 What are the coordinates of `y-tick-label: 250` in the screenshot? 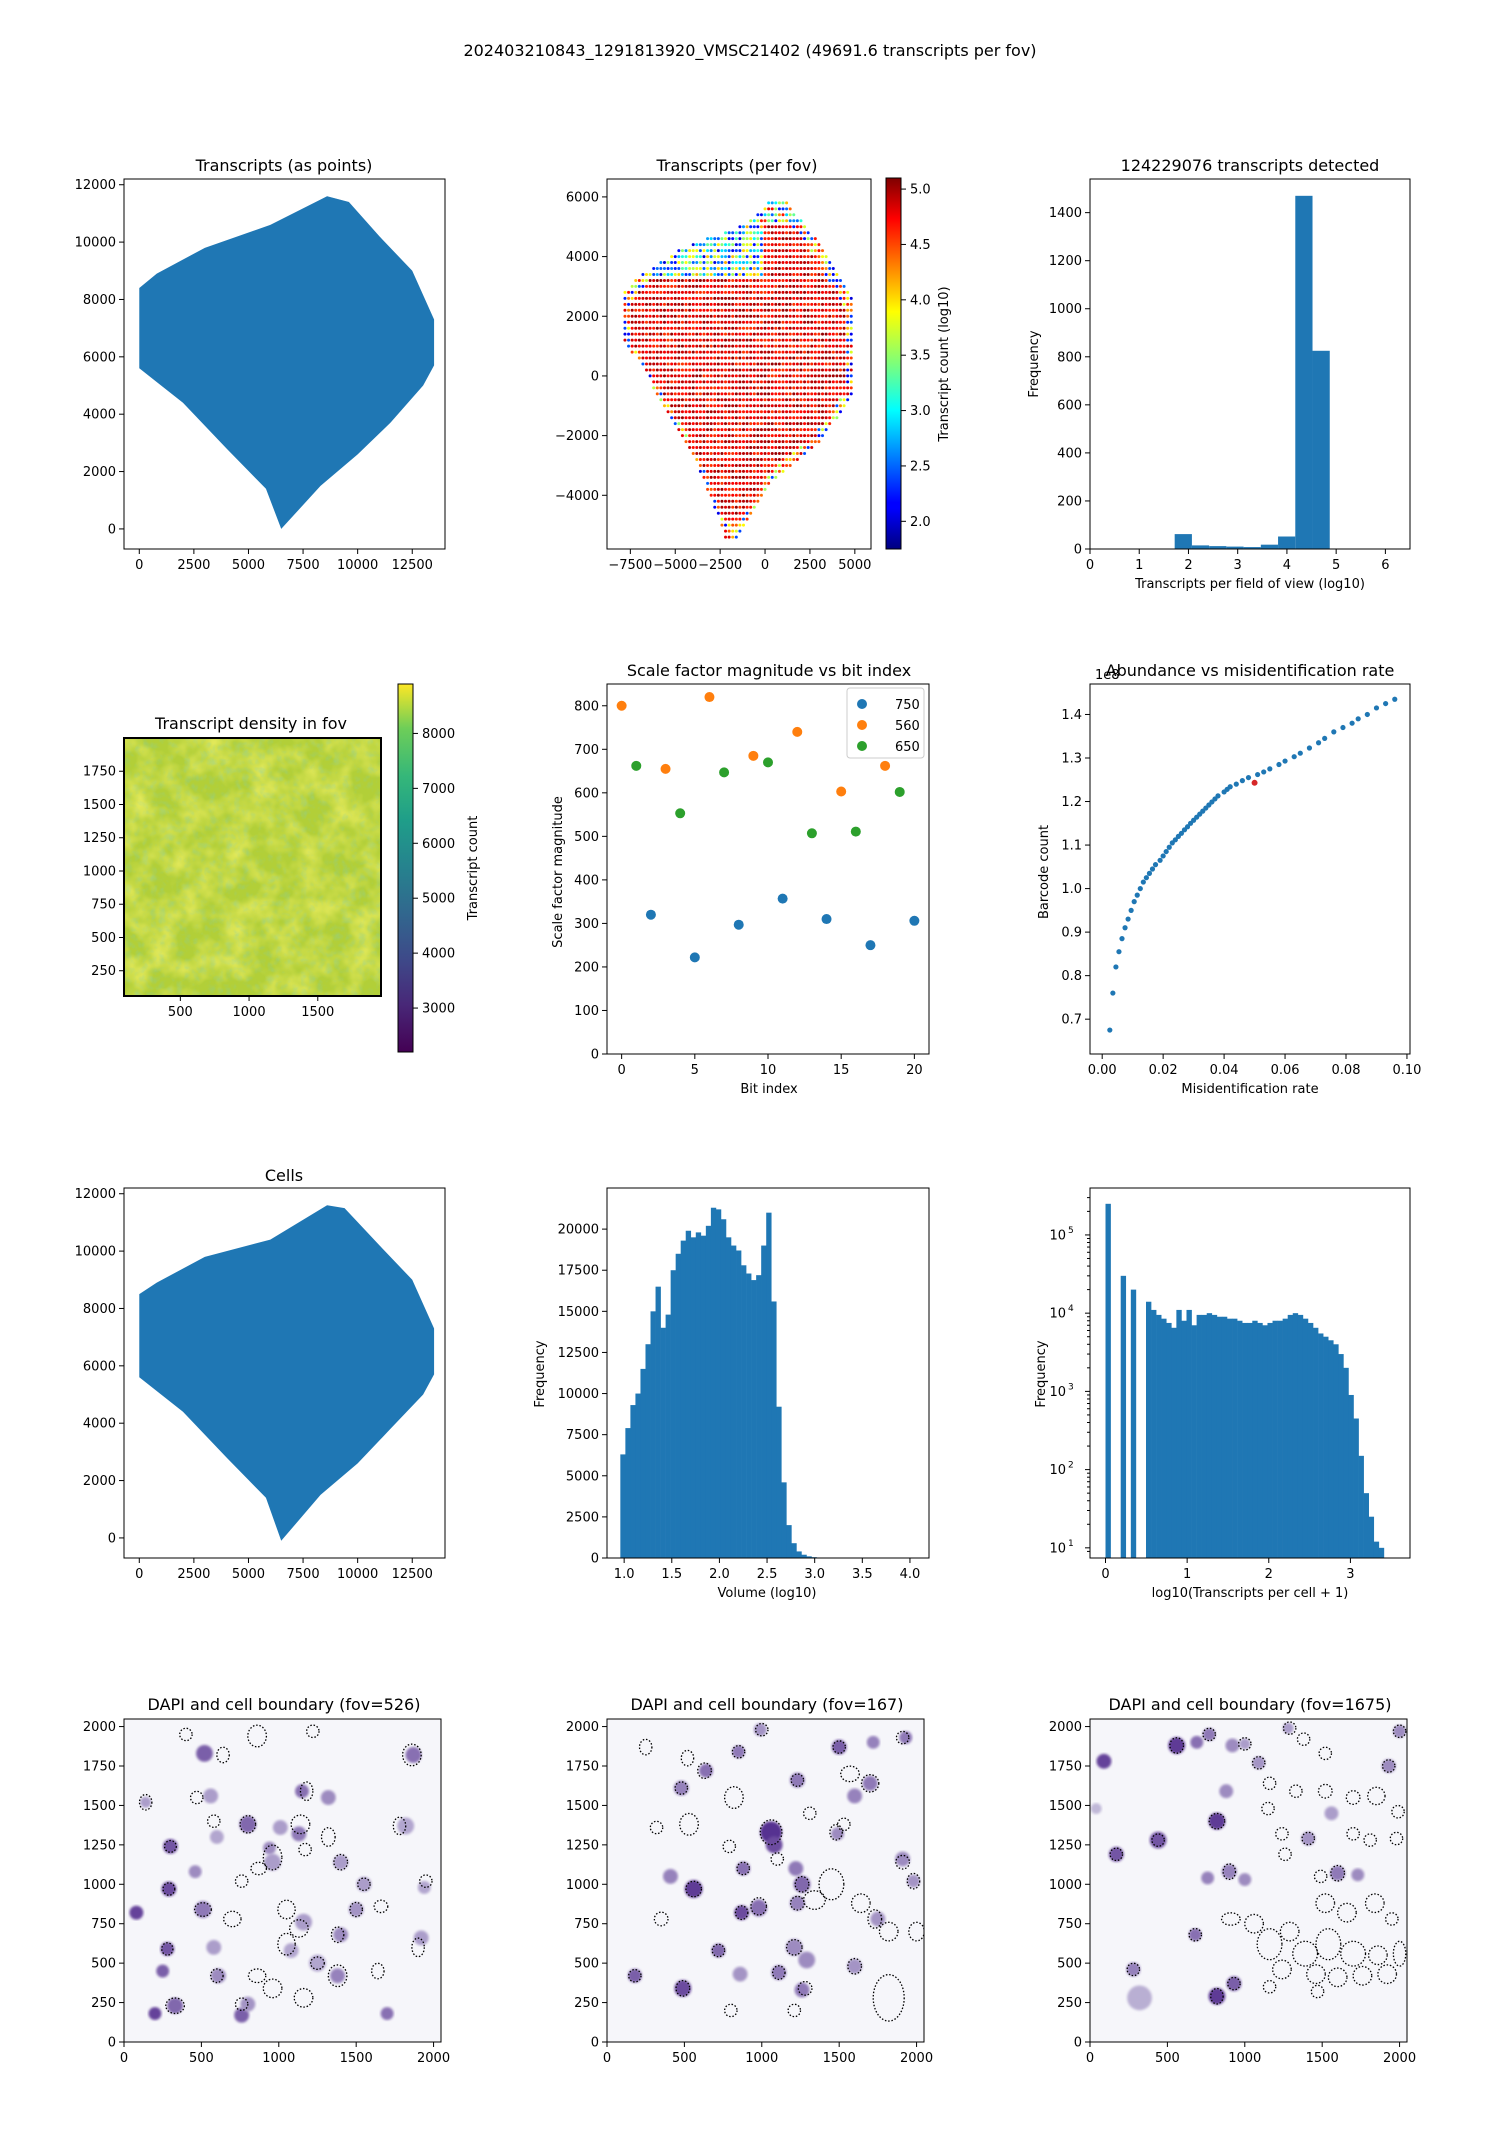 It's located at (103, 971).